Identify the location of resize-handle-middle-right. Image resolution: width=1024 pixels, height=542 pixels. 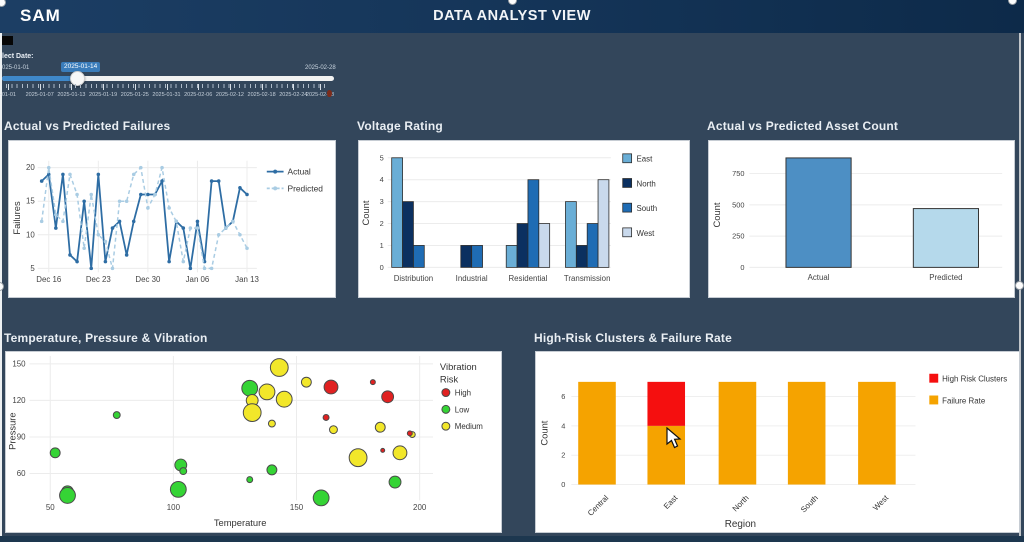
(1019, 285).